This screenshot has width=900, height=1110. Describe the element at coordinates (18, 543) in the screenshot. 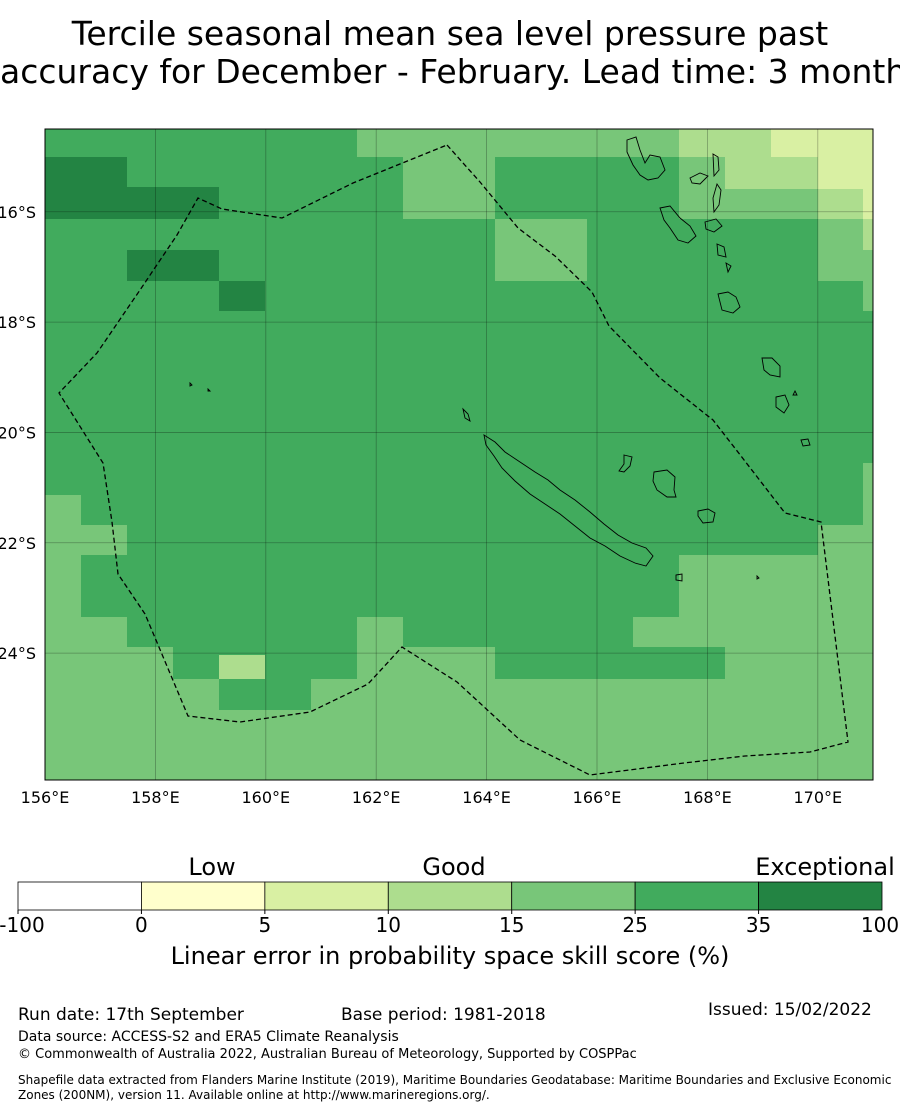

I see `y-tick-label: 22°S` at that location.